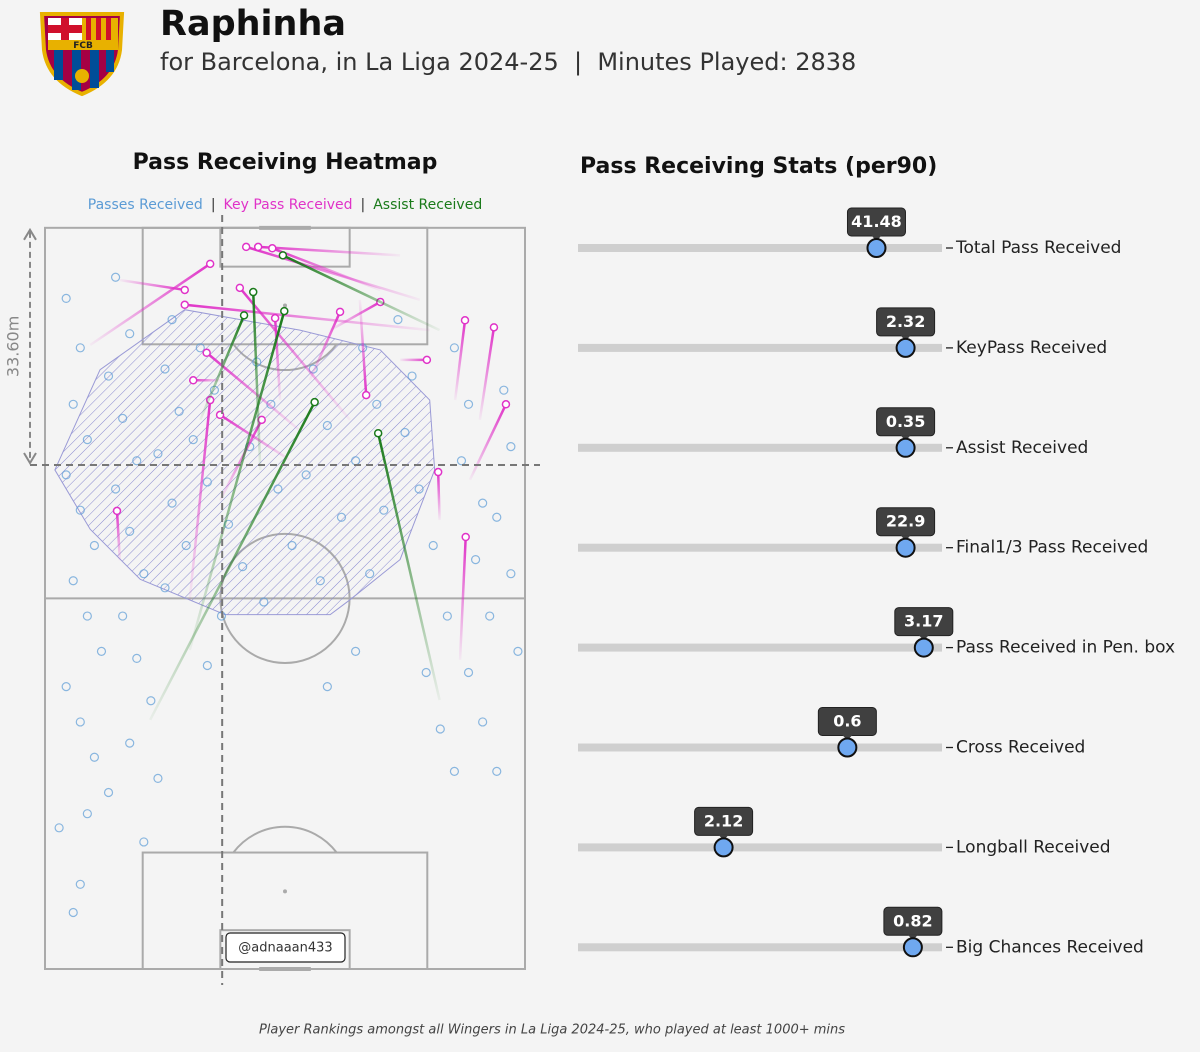 The height and width of the screenshot is (1052, 1200). I want to click on stats-title: Pass Receiving Stats (per90), so click(758, 166).